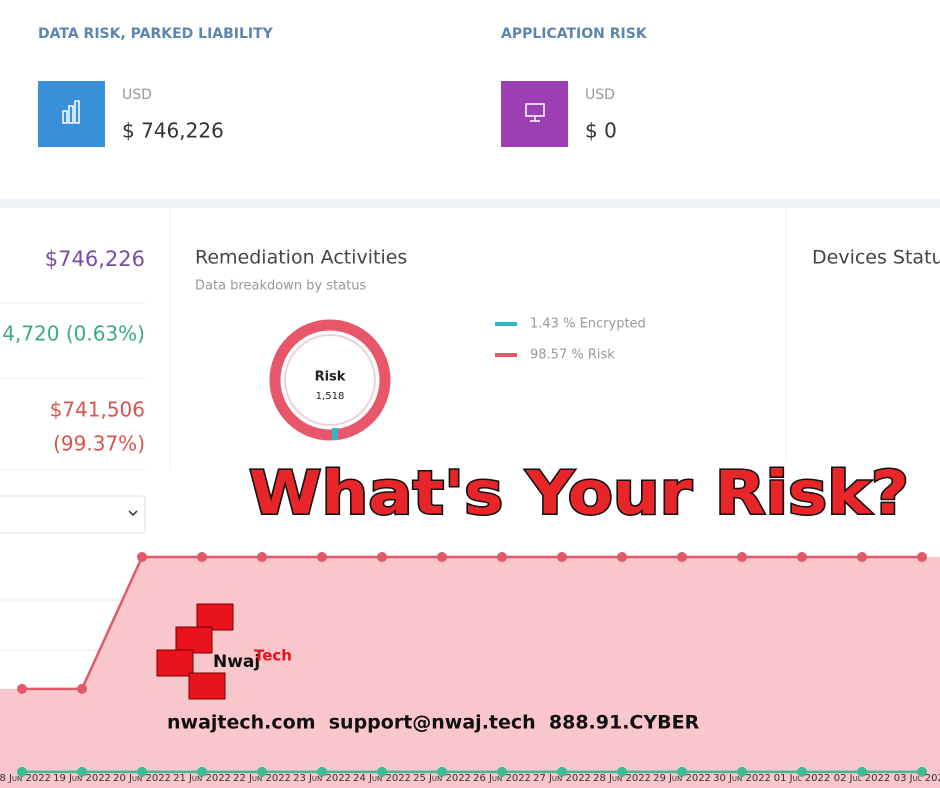 The image size is (940, 788). Describe the element at coordinates (502, 778) in the screenshot. I see `x-tick-label: 26 Jun 2022` at that location.